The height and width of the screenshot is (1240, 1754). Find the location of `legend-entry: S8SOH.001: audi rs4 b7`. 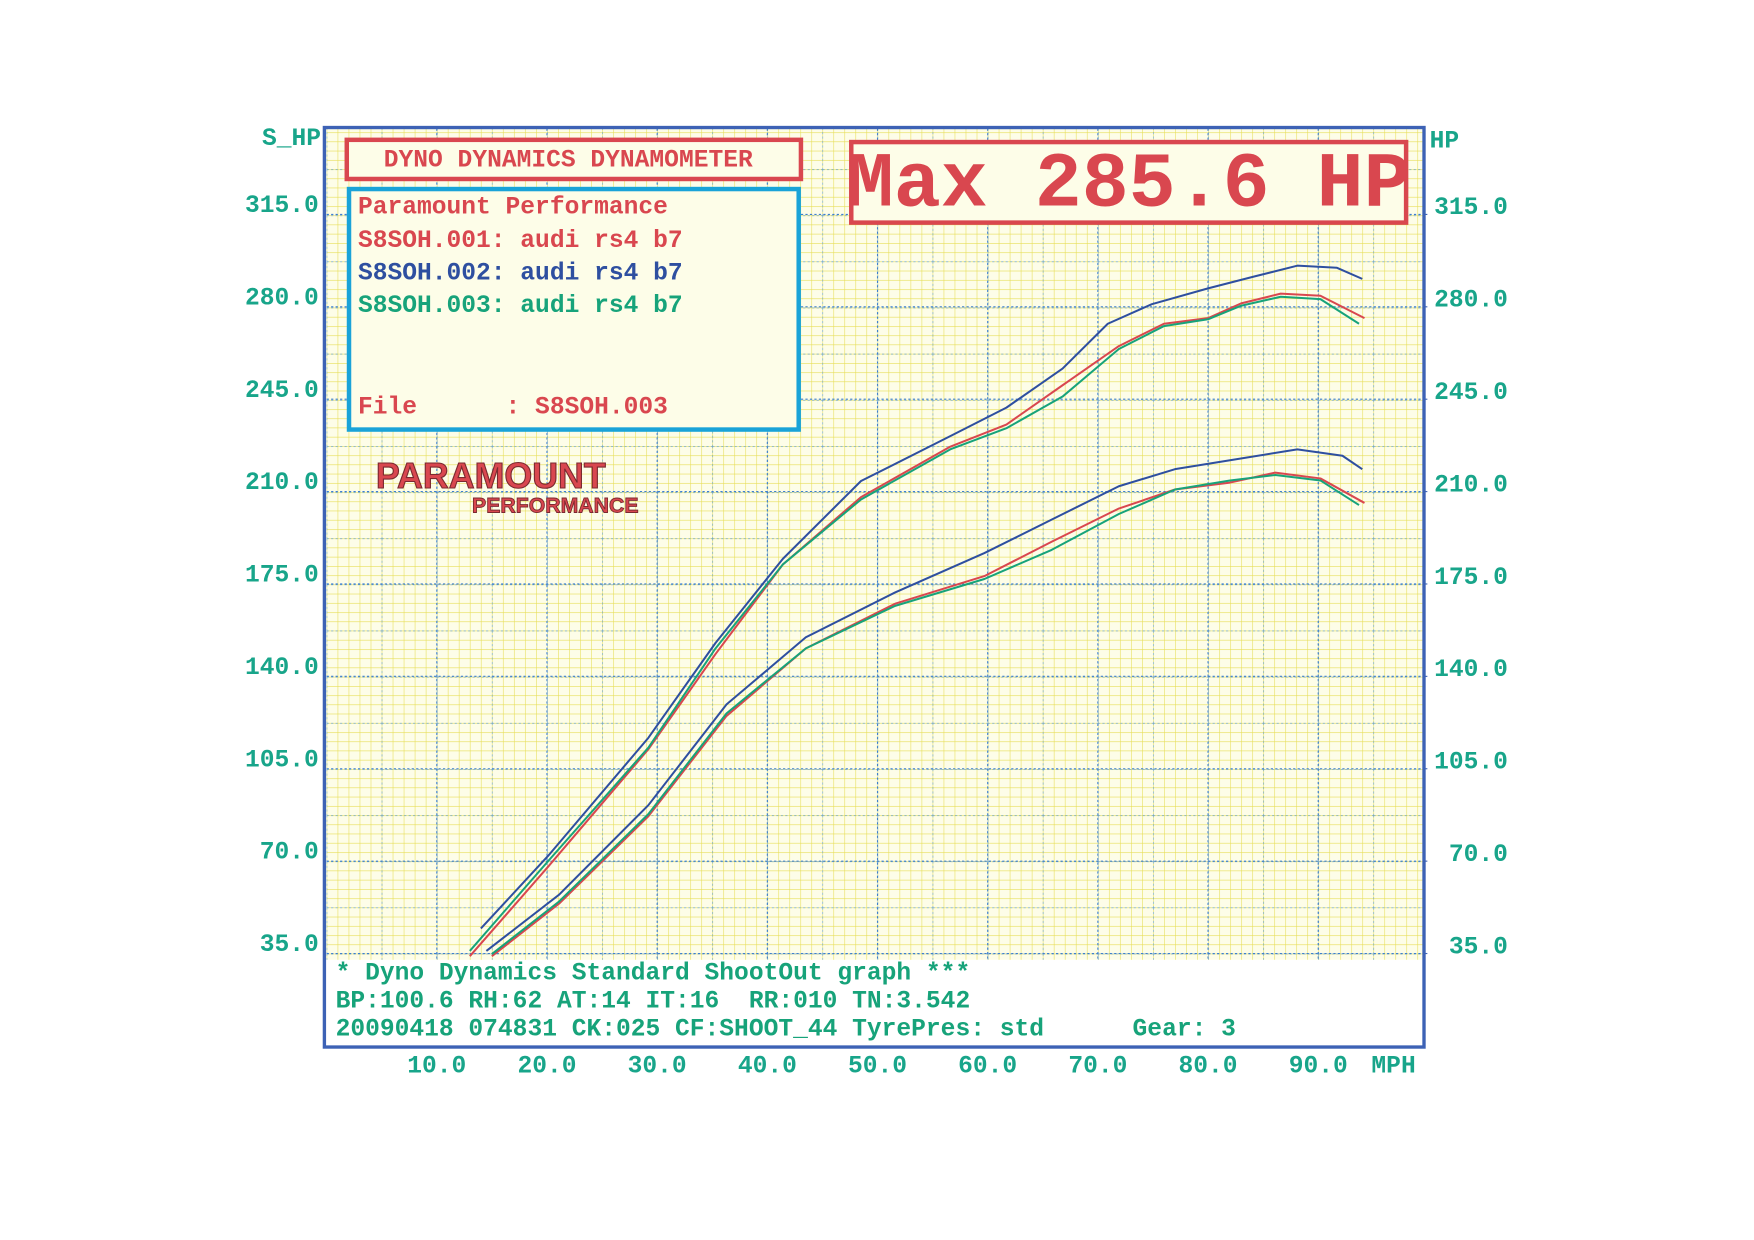

legend-entry: S8SOH.001: audi rs4 b7 is located at coordinates (520, 241).